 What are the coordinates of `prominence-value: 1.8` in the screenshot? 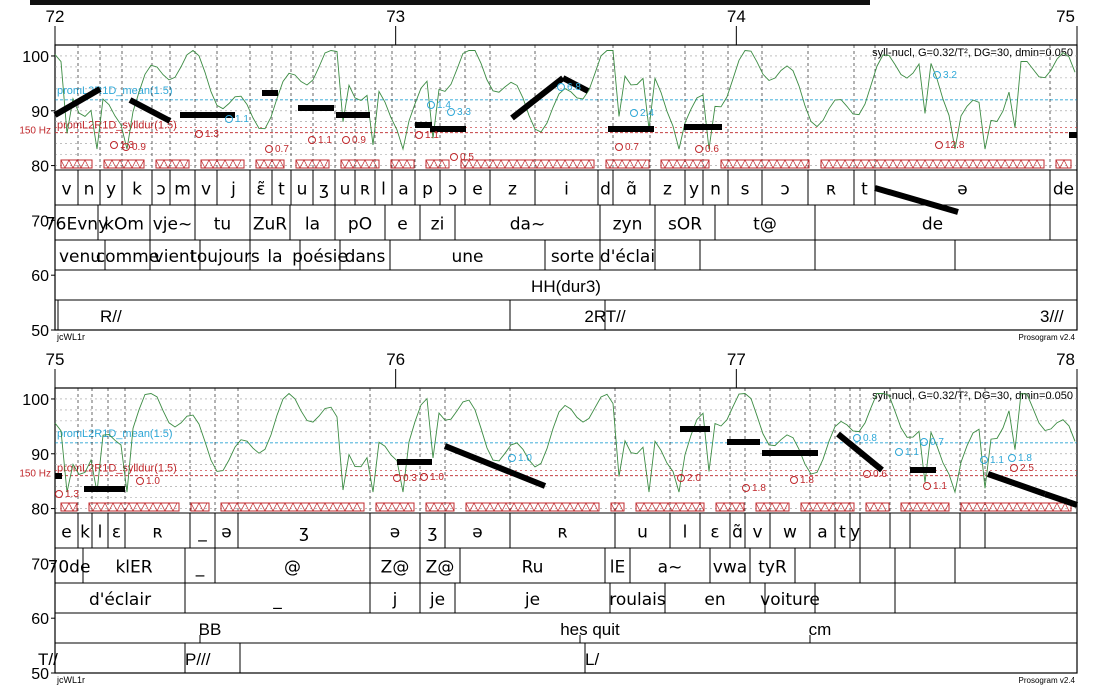 It's located at (1025, 458).